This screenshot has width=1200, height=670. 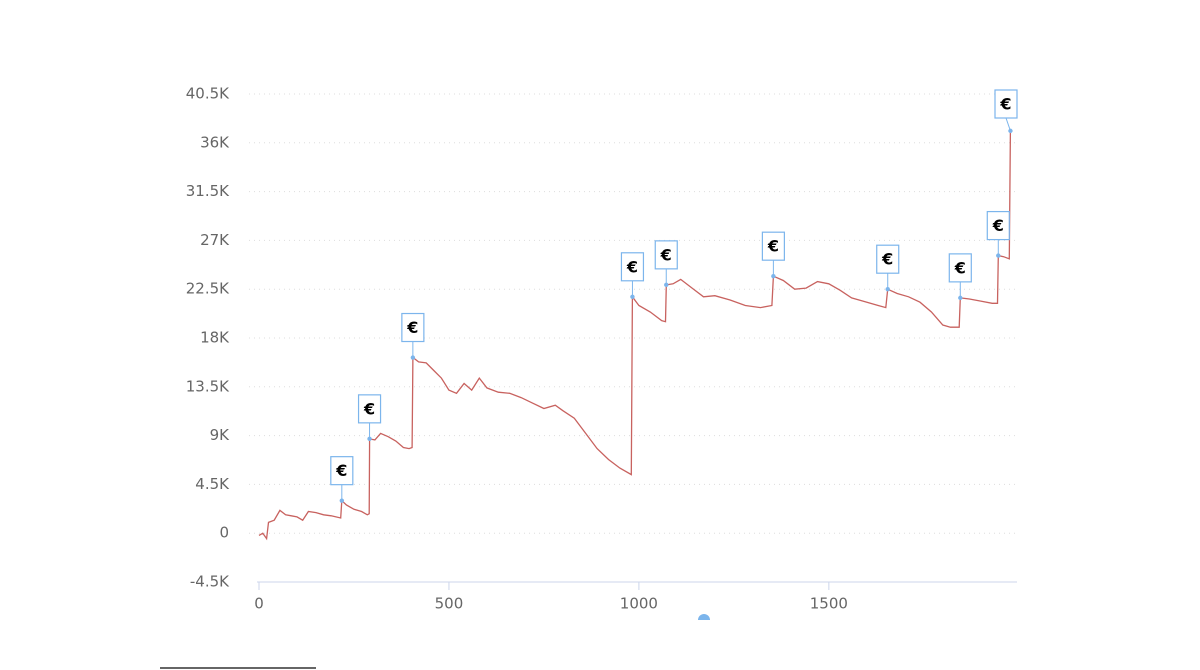 What do you see at coordinates (215, 338) in the screenshot?
I see `y-tick-label: 18K` at bounding box center [215, 338].